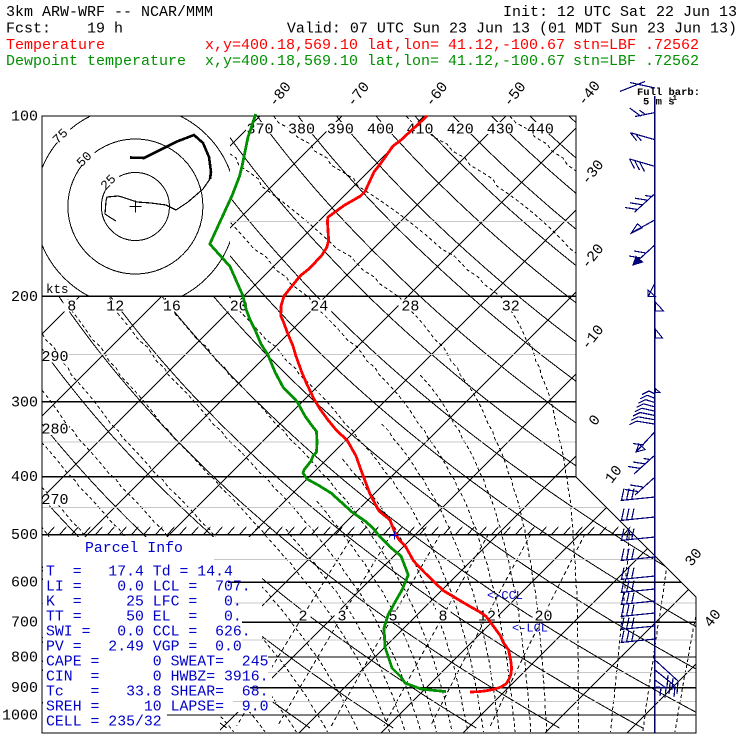  Describe the element at coordinates (24, 688) in the screenshot. I see `svg-text: 900` at that location.